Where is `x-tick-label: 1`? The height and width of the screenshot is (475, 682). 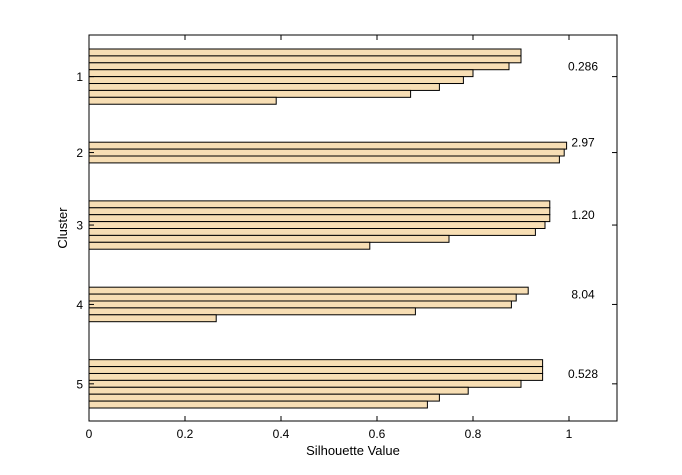
x-tick-label: 1 is located at coordinates (569, 434).